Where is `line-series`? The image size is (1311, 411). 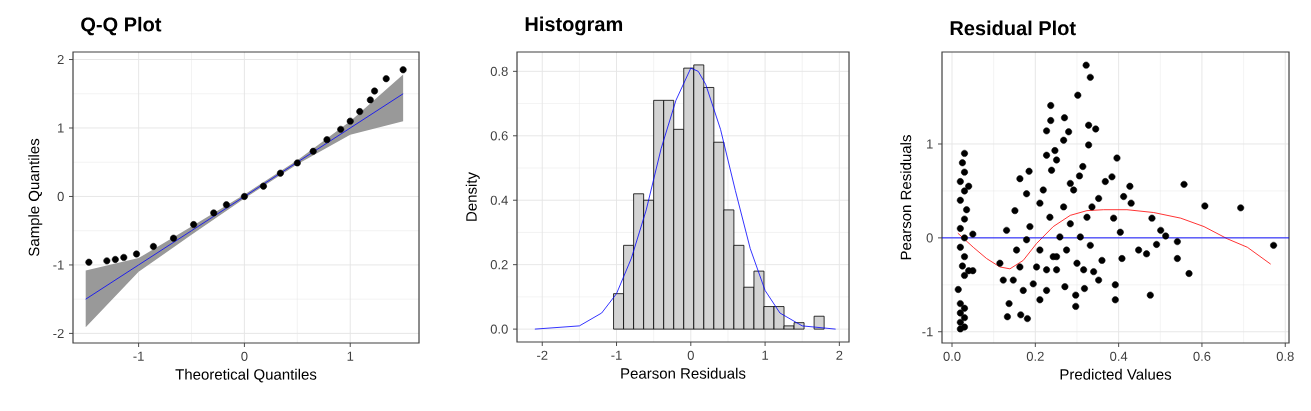
line-series is located at coordinates (685, 198).